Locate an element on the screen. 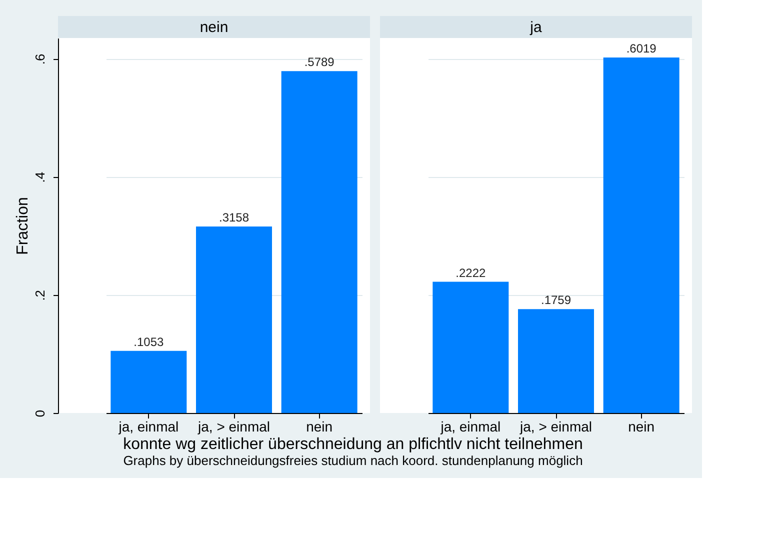  y-tick-label: 0 is located at coordinates (40, 414).